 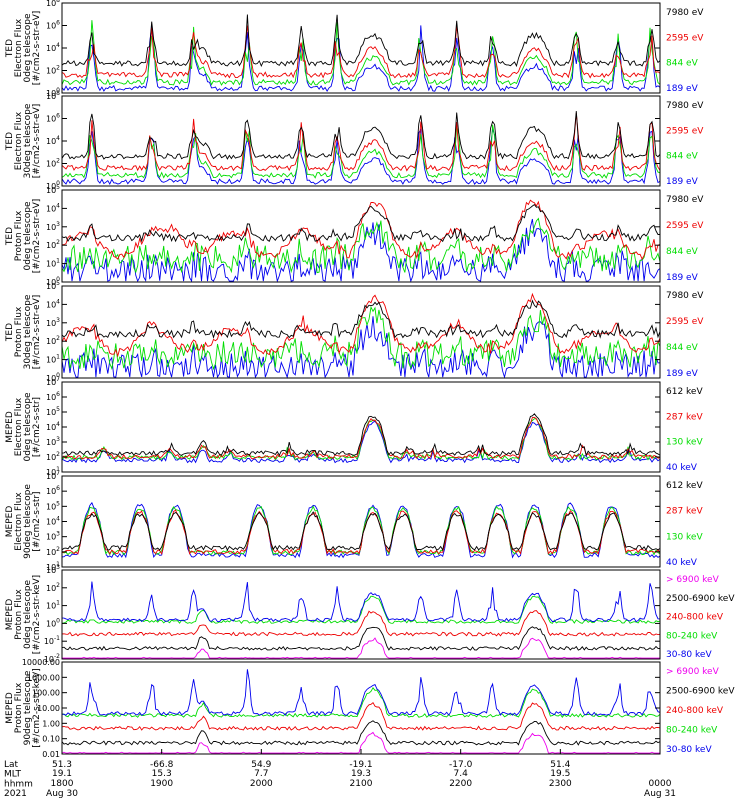 What do you see at coordinates (10, 332) in the screenshot?
I see `panel-4-ylabel-line: TED` at bounding box center [10, 332].